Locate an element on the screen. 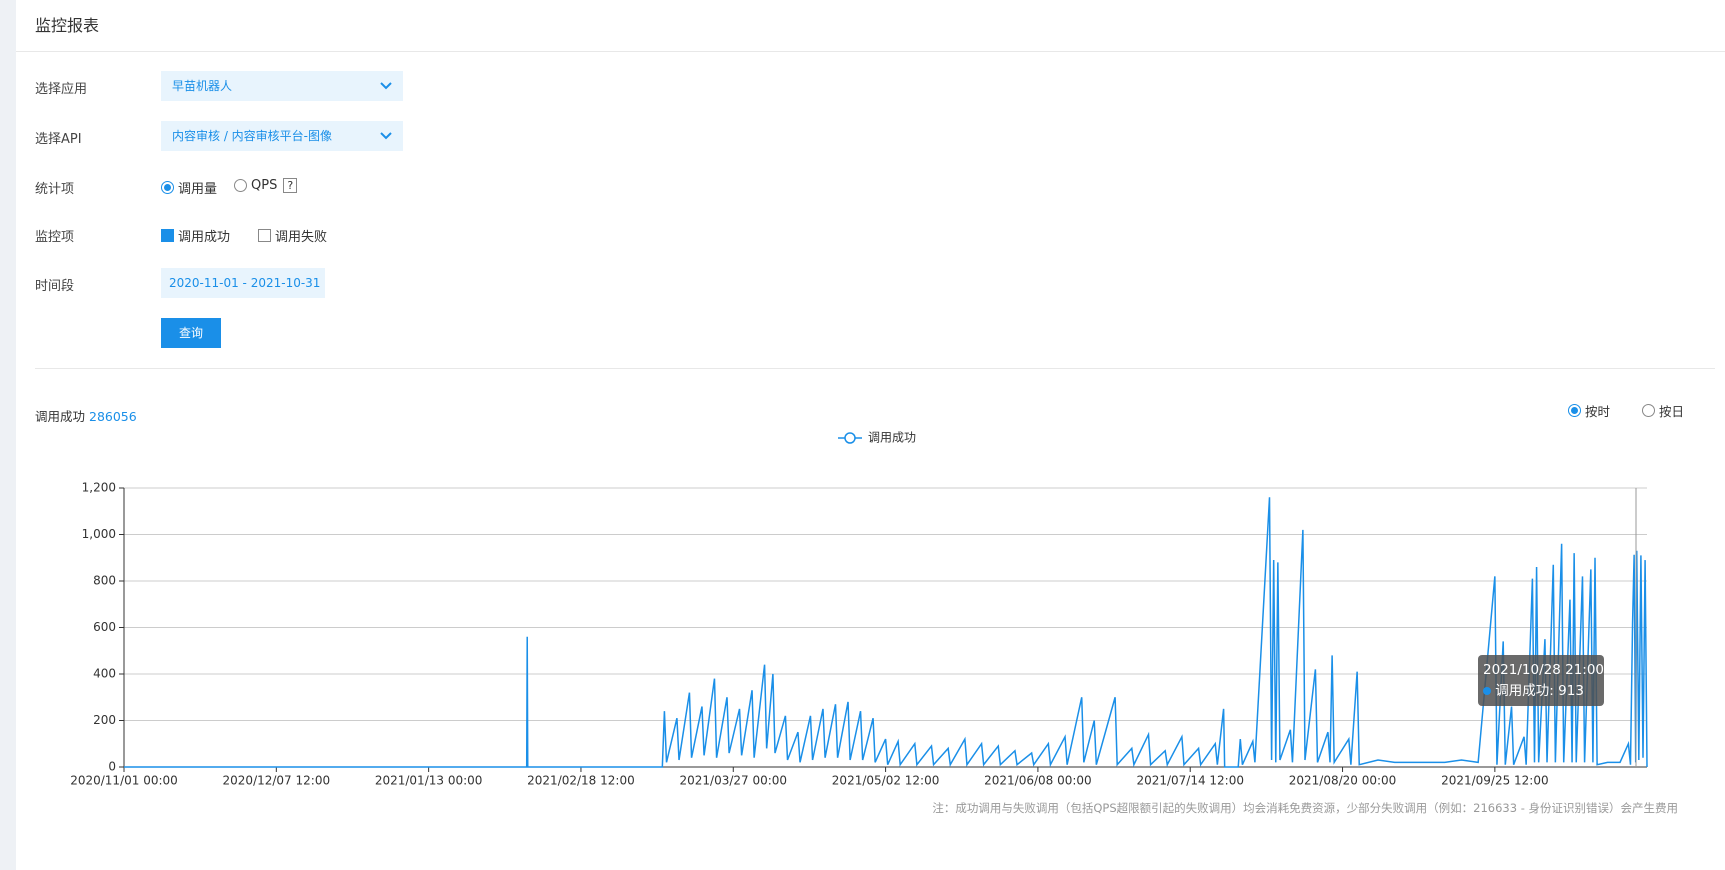  y-tick-label: 600 is located at coordinates (104, 627).